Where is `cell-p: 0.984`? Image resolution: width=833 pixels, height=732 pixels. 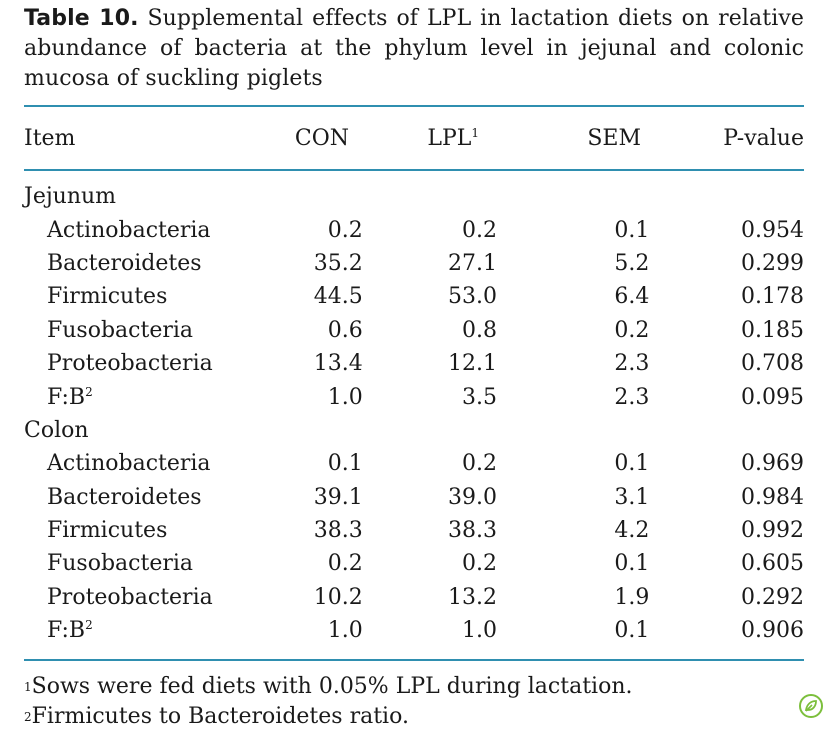
cell-p: 0.984 is located at coordinates (772, 497).